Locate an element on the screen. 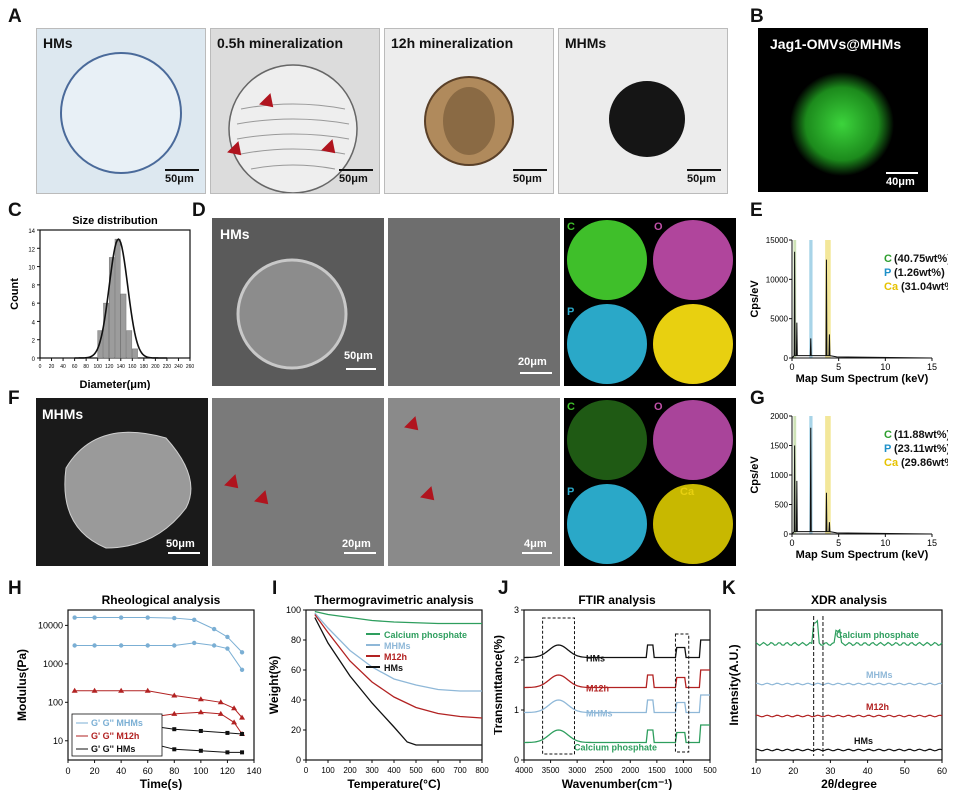 This screenshot has height=794, width=955. chart-title: XDR analysis is located at coordinates (849, 600).